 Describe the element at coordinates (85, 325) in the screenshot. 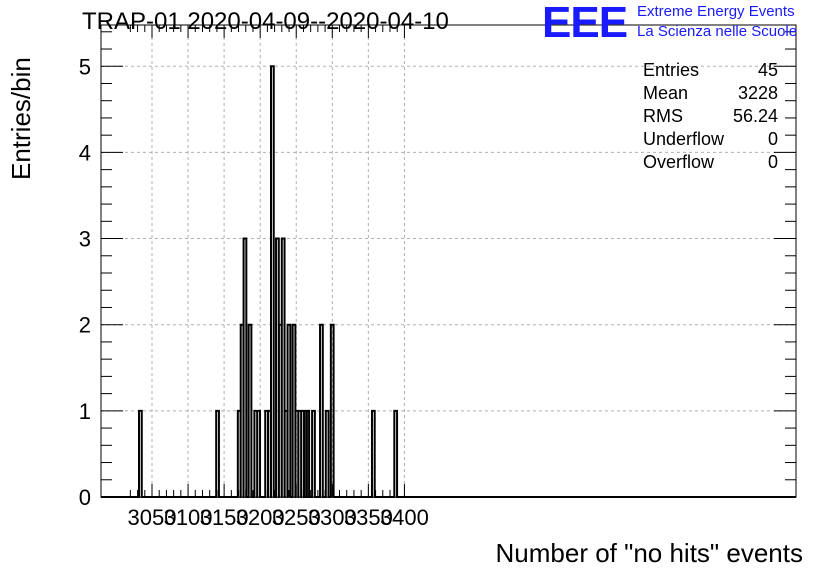

I see `y-tick-label: 2` at that location.